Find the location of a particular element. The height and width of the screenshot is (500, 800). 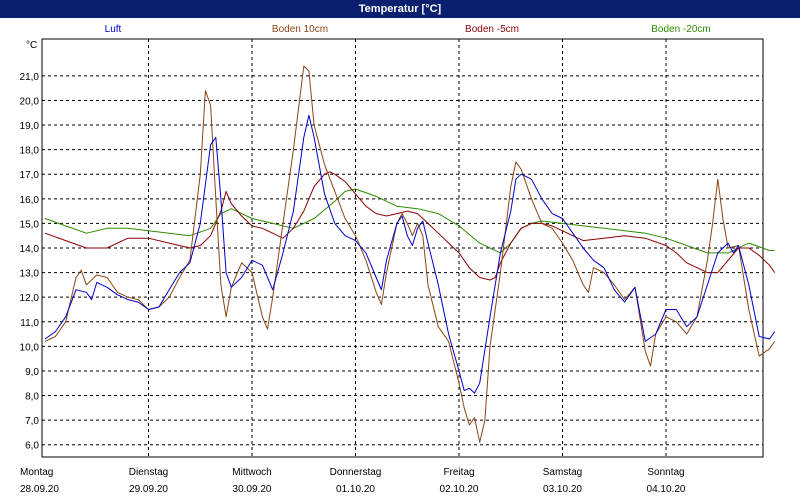

x-tick-day: Donnerstag is located at coordinates (356, 472).